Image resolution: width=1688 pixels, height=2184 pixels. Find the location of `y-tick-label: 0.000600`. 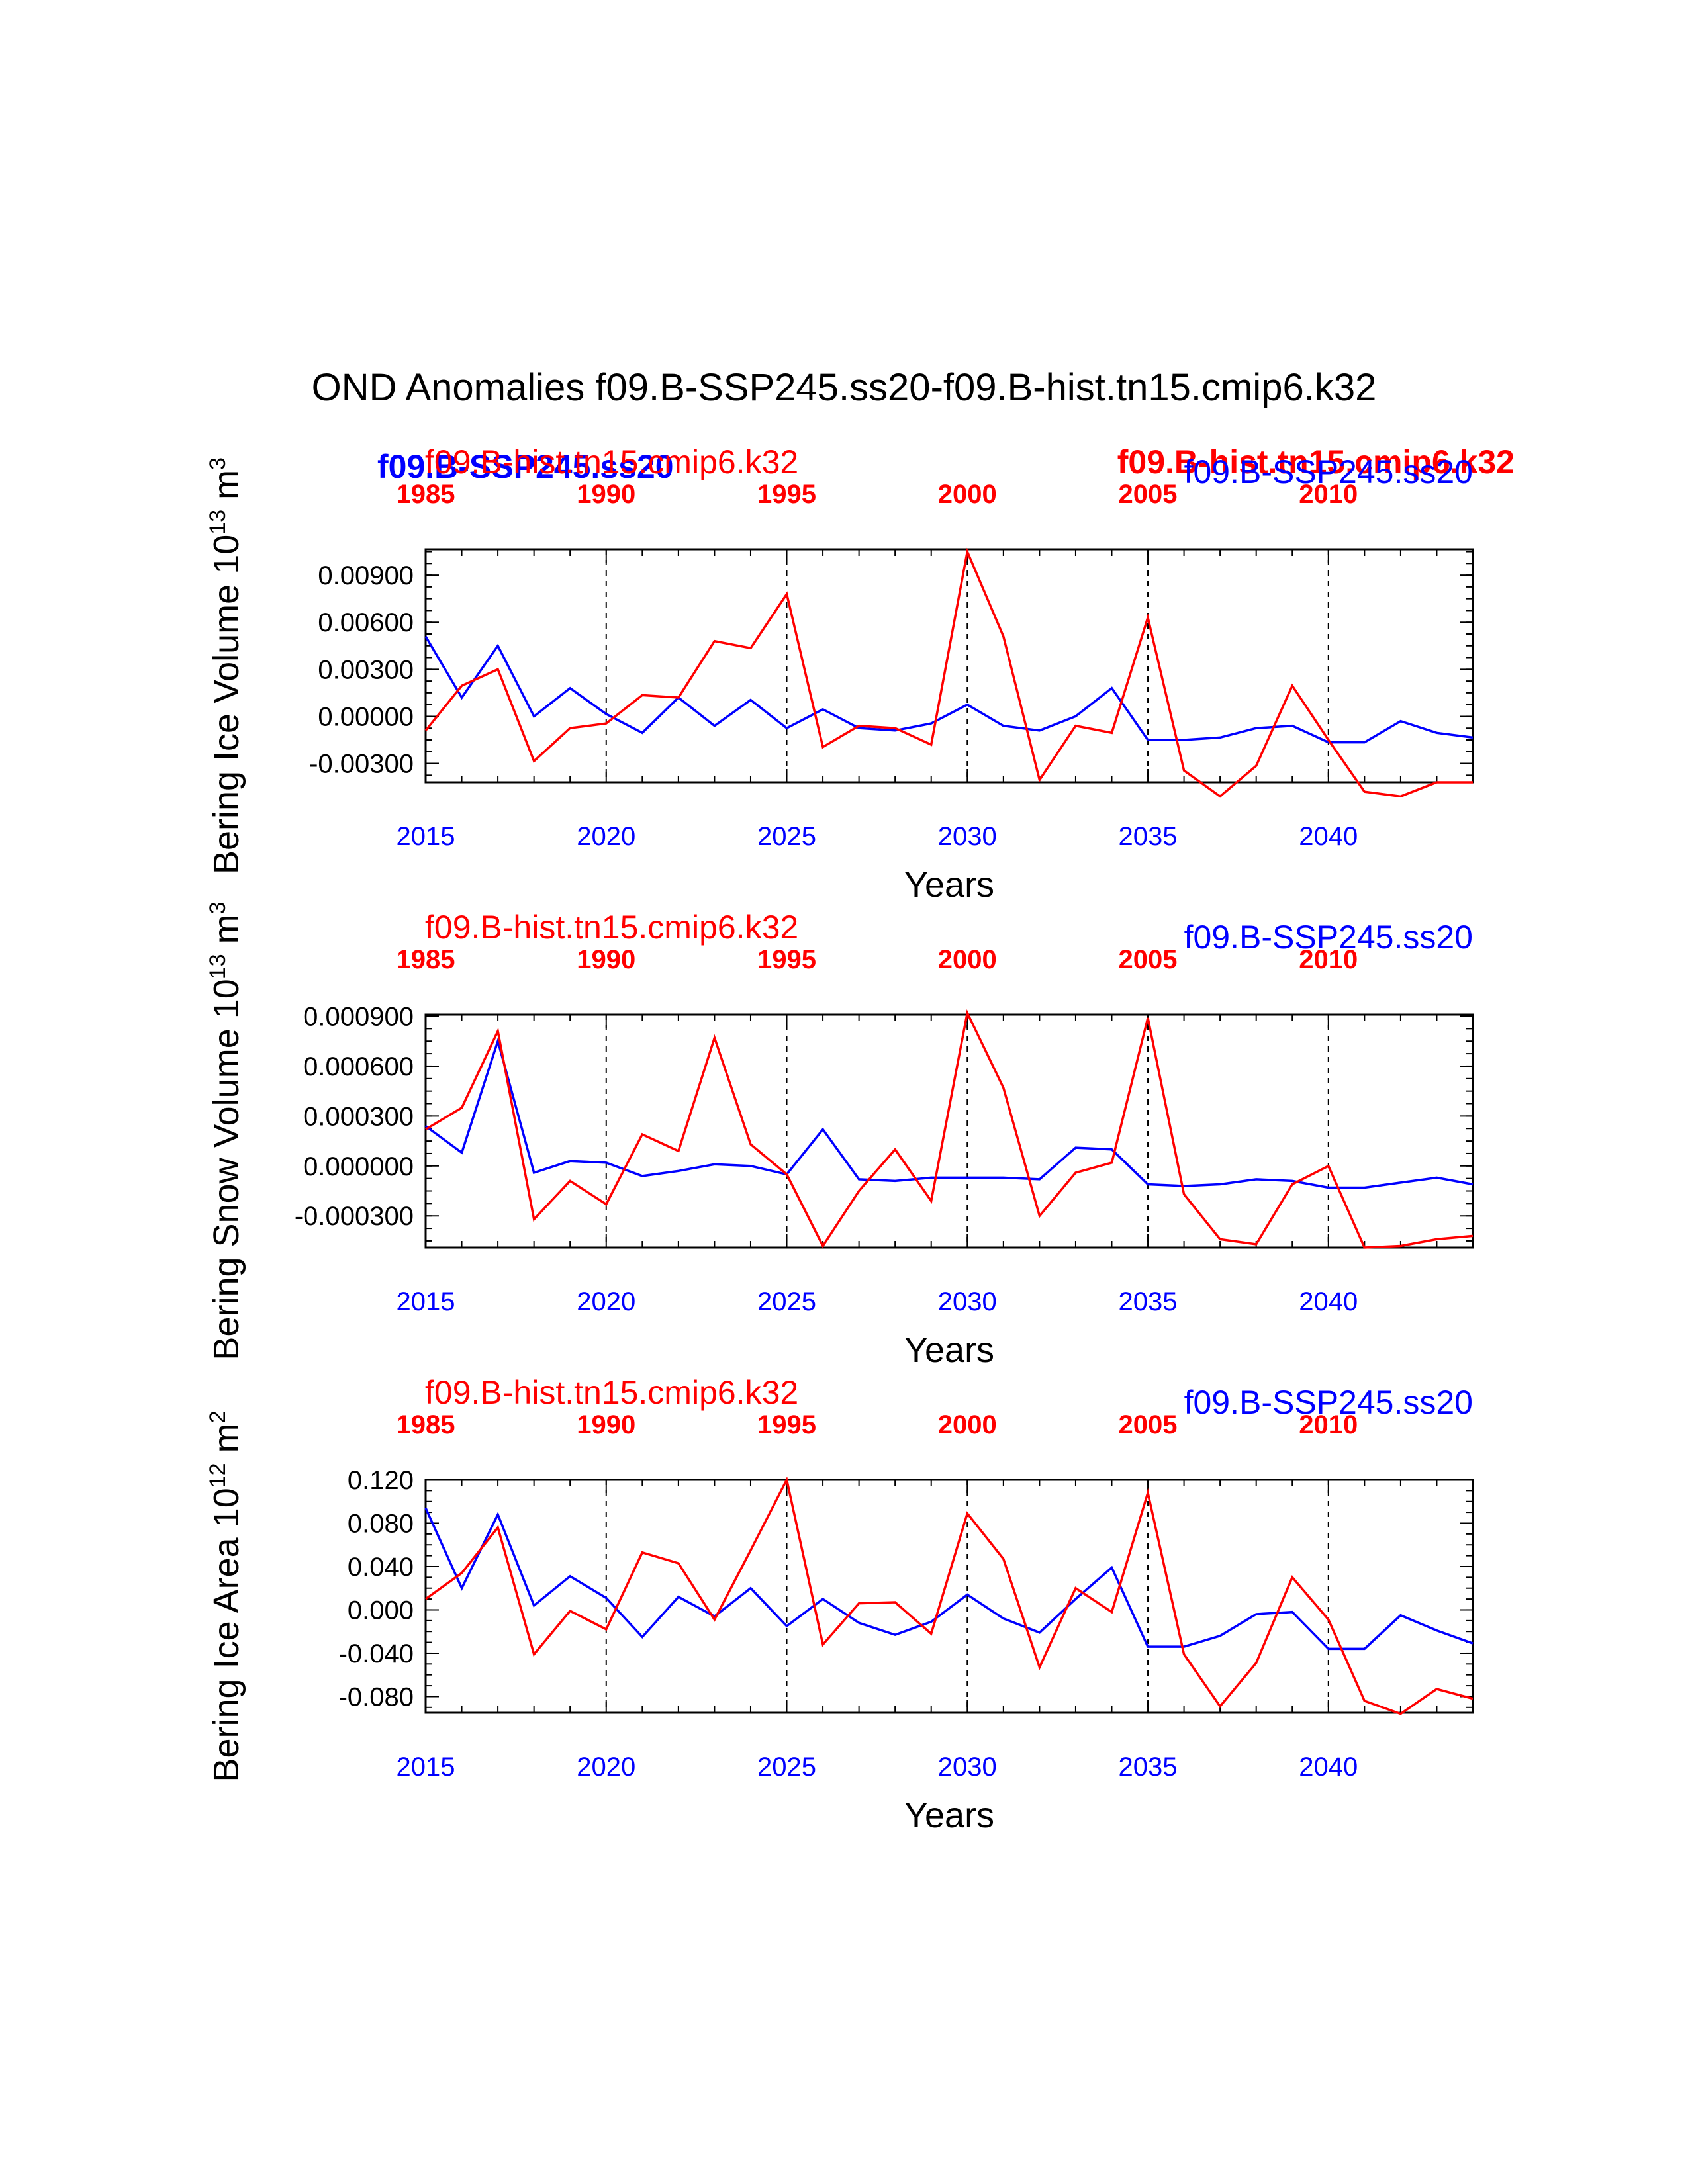

y-tick-label: 0.000600 is located at coordinates (358, 1066).